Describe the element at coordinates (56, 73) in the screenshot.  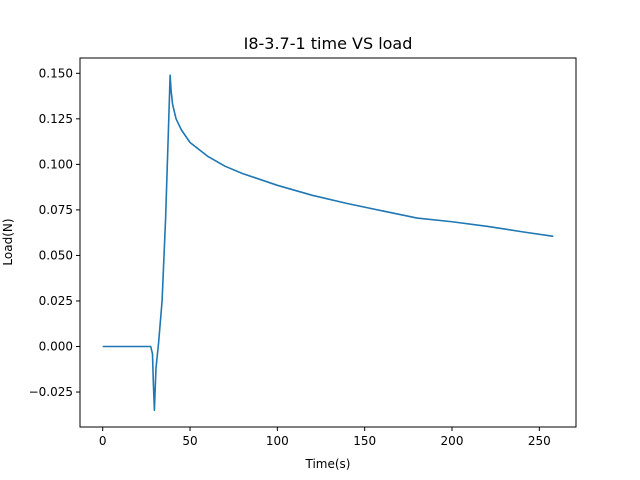
I see `y-tick-label: 0.150` at that location.